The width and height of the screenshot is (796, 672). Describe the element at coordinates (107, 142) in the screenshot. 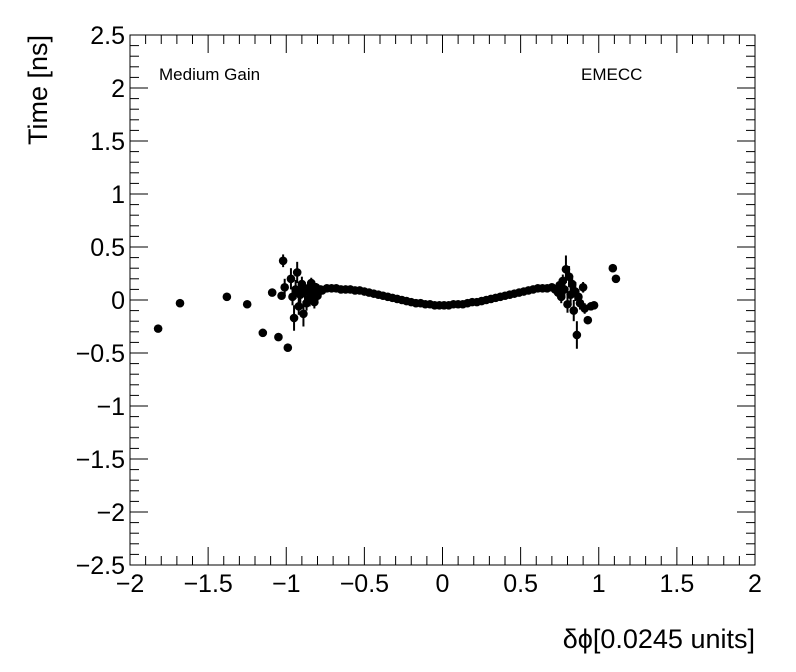

I see `y-tick-label: 1.5` at that location.